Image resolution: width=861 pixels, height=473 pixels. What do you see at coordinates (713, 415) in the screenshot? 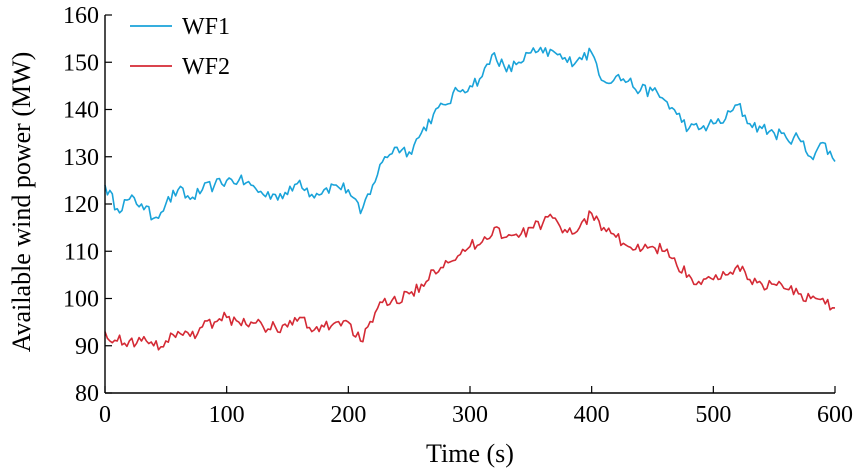
I see `x-tick-label: 500` at bounding box center [713, 415].